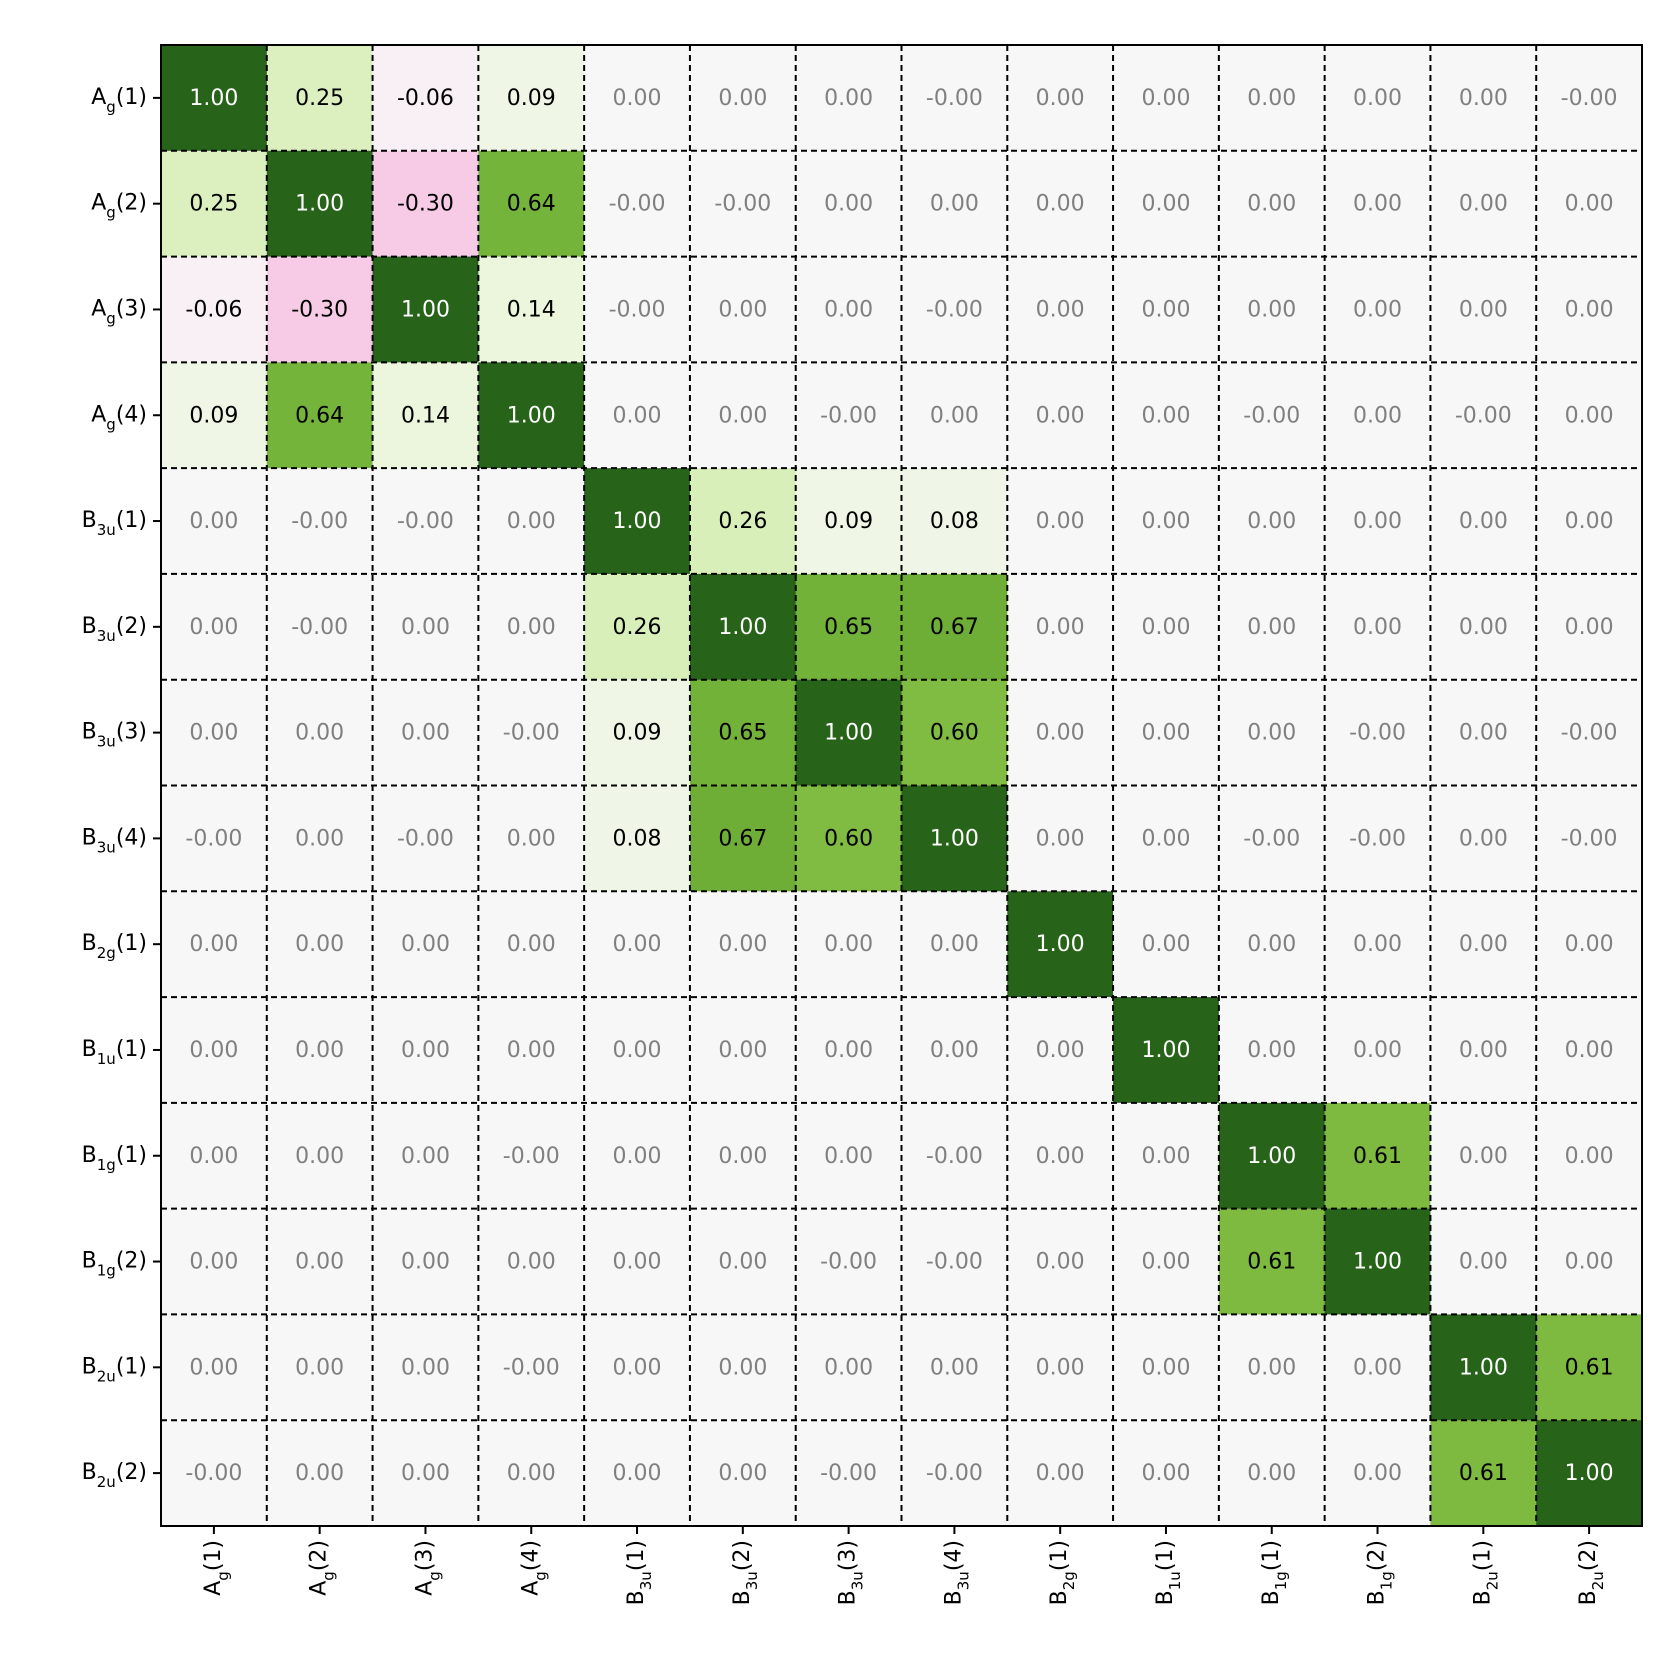  I want to click on cell-label: 0.60, so click(954, 733).